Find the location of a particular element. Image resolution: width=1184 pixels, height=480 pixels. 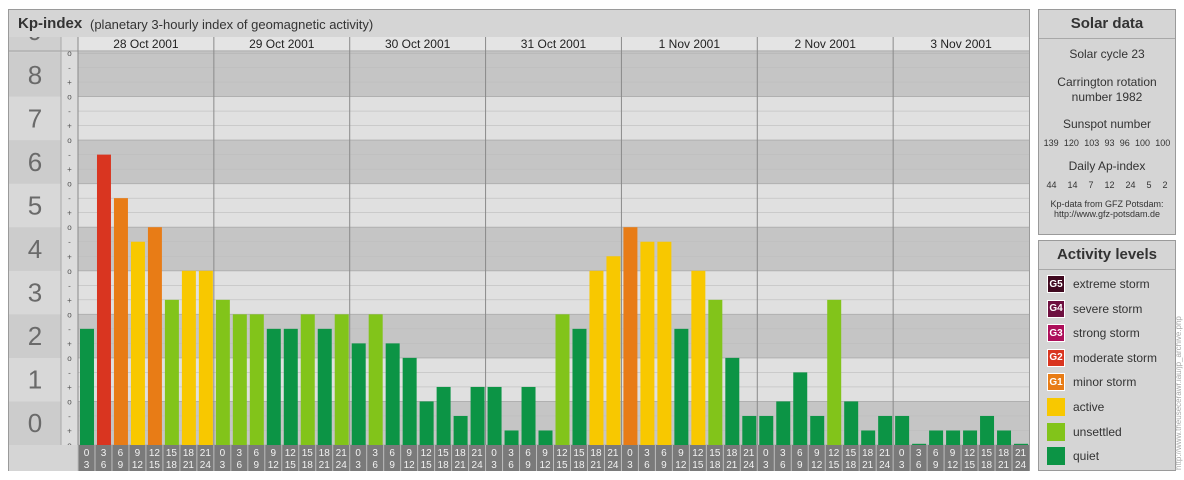

hour-end-label: 3 is located at coordinates (902, 465).